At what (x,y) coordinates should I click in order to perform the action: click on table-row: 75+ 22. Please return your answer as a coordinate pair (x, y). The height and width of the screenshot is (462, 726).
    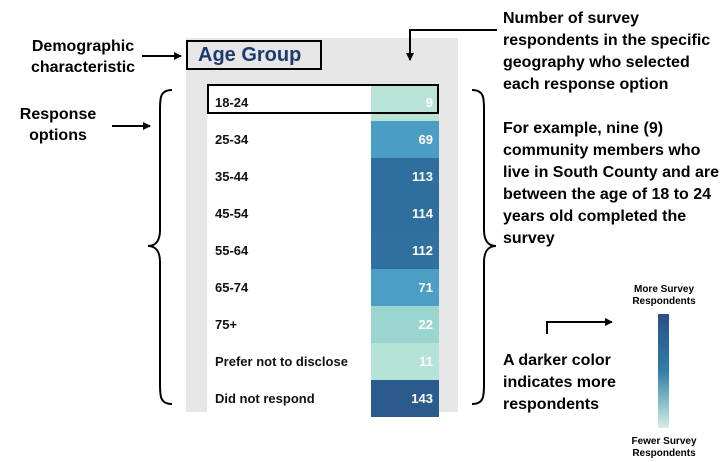
    Looking at the image, I should click on (323, 324).